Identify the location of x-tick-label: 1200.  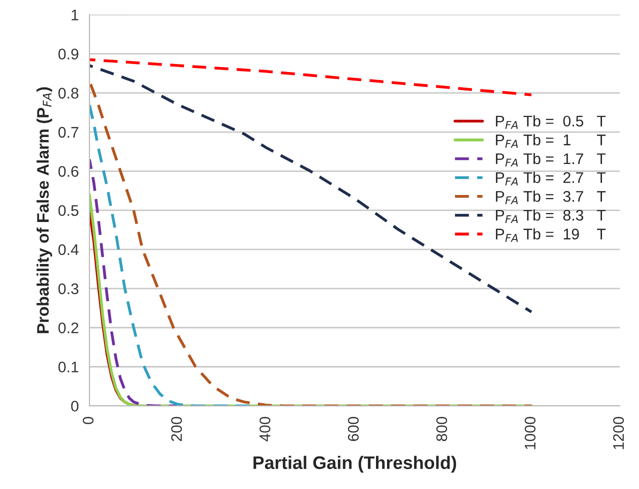
(618, 433).